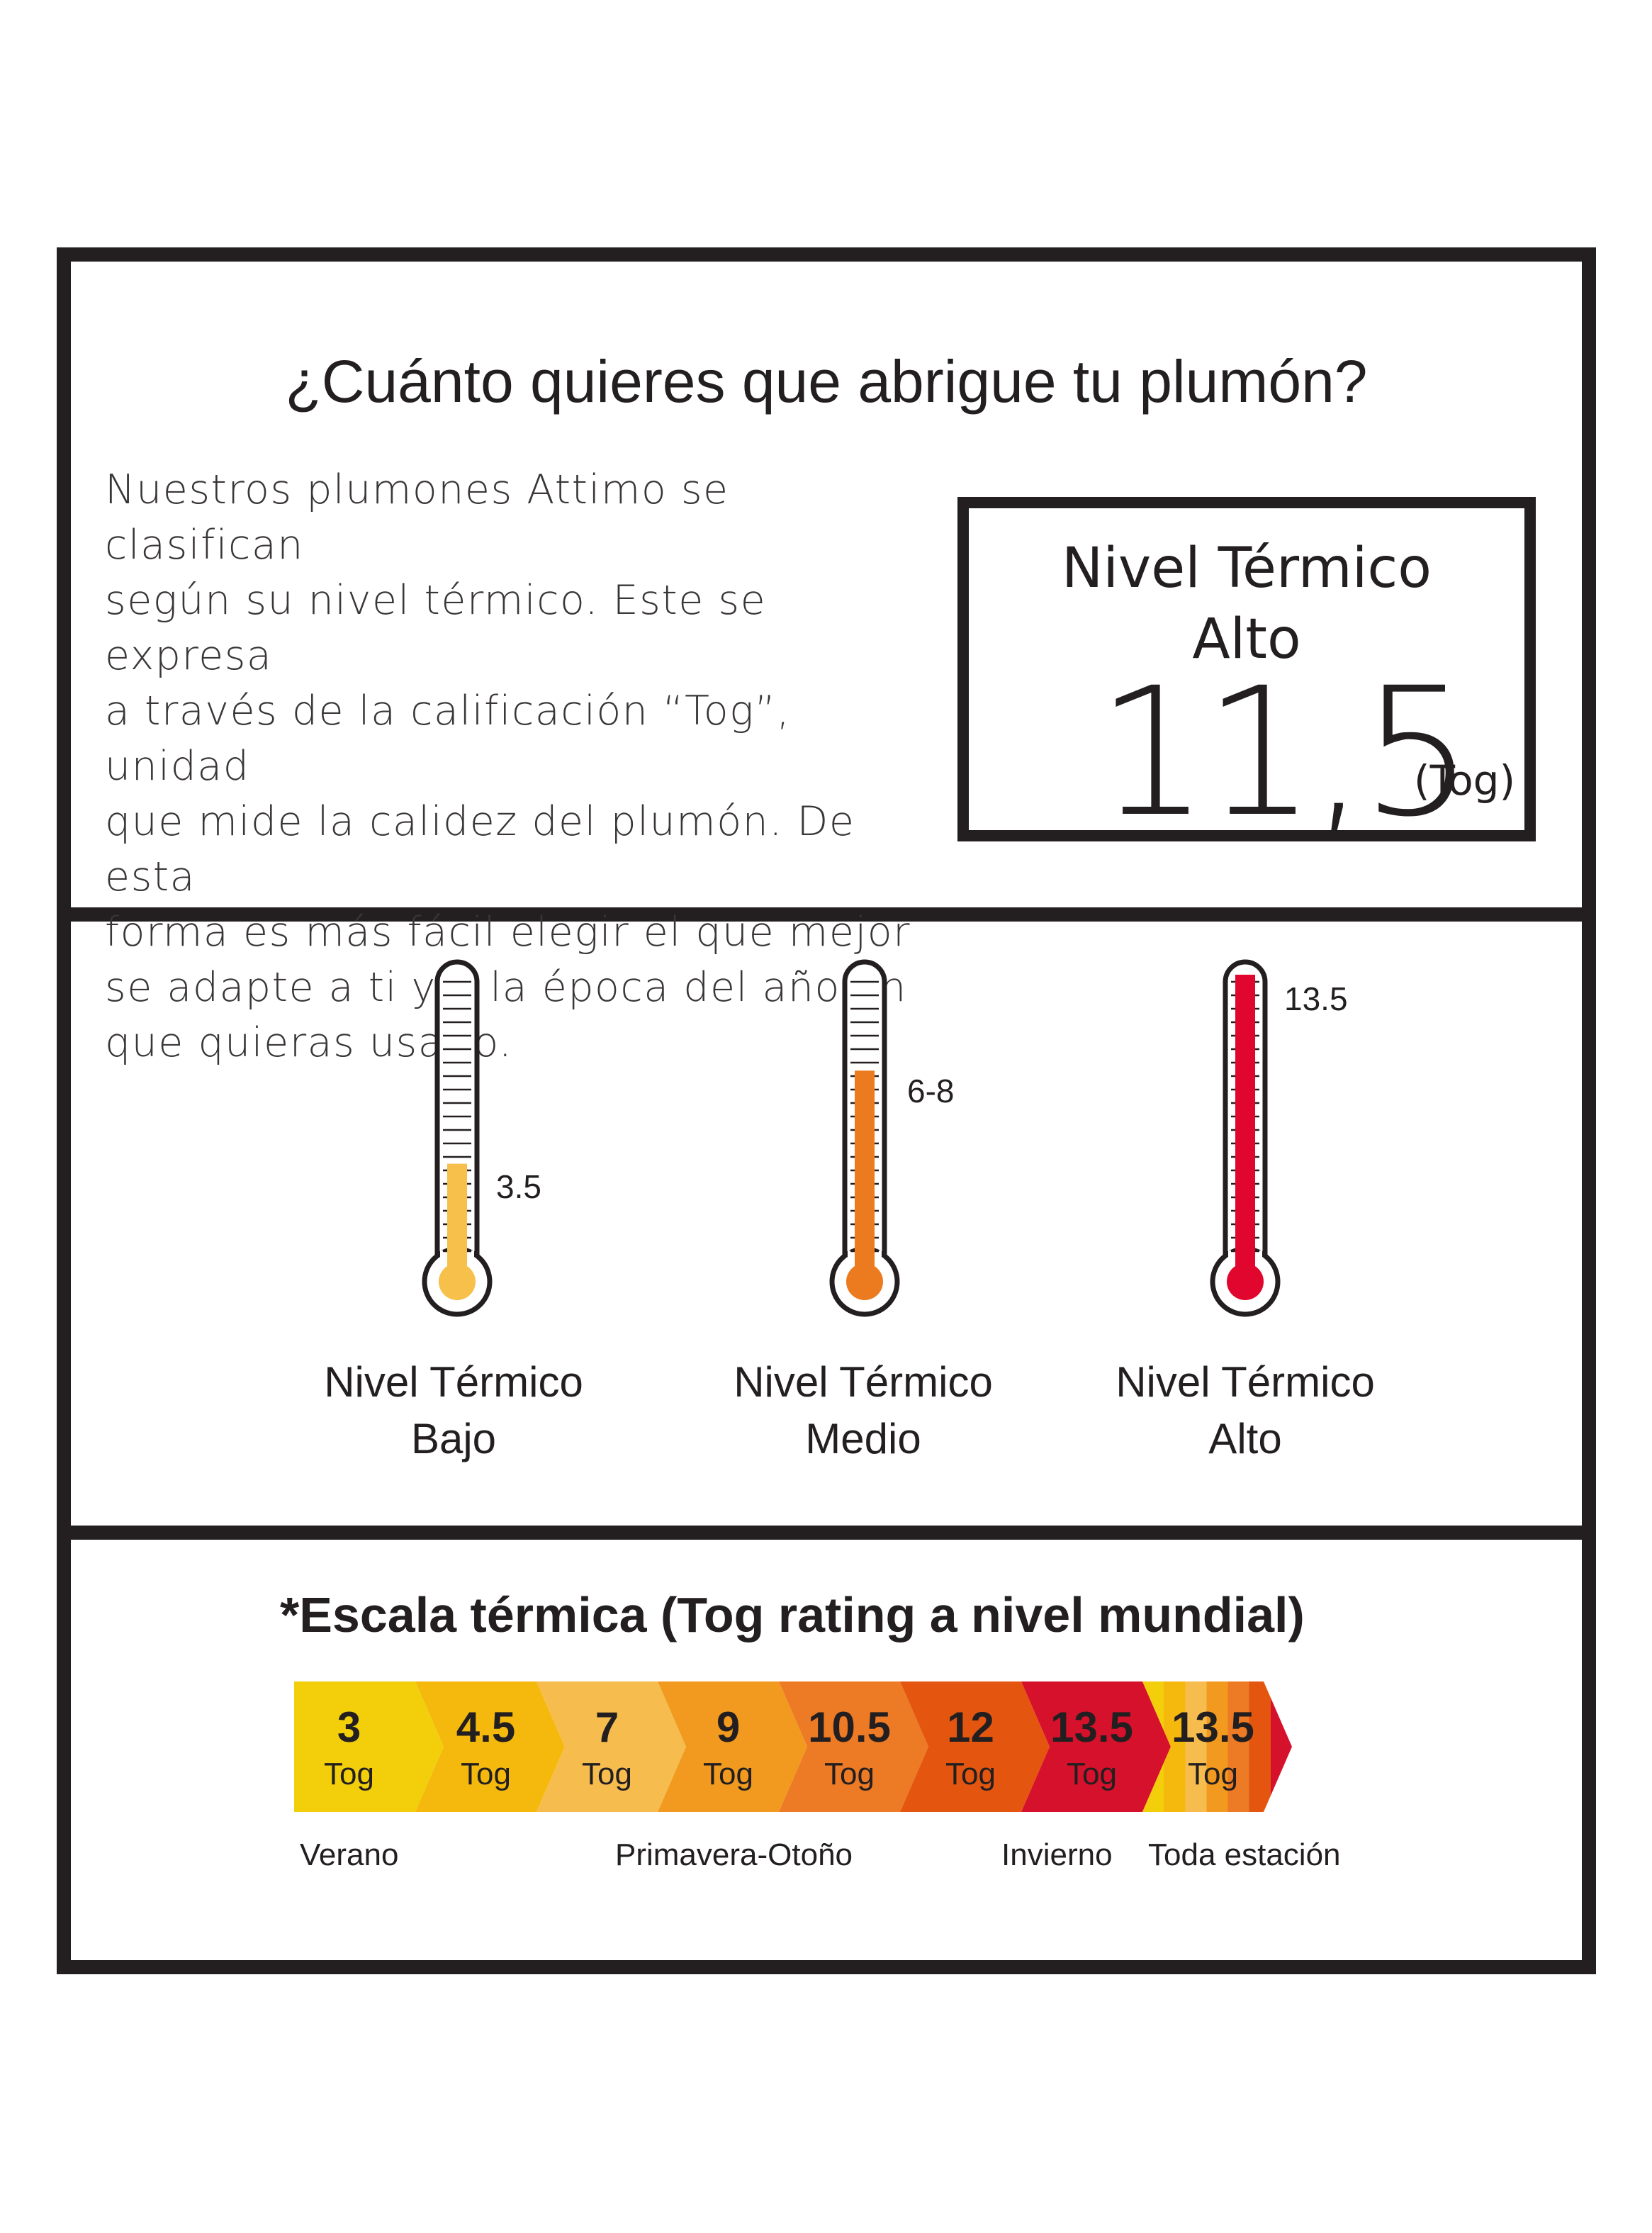  What do you see at coordinates (1245, 1410) in the screenshot?
I see `thermometer-high-label: Nivel Térmico Alto` at bounding box center [1245, 1410].